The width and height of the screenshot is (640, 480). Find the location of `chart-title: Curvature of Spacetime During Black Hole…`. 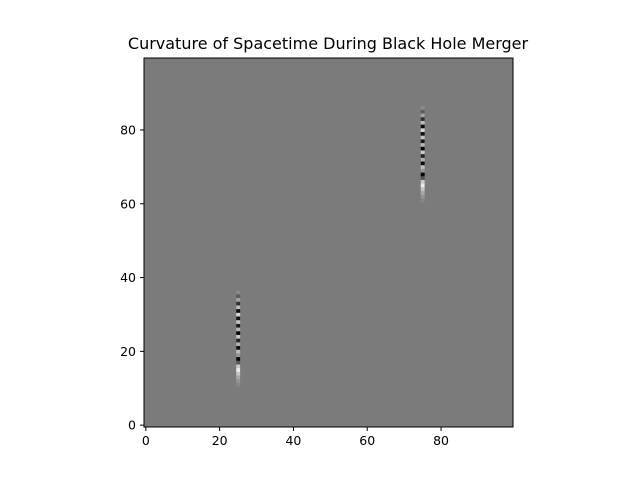

chart-title: Curvature of Spacetime During Black Hole… is located at coordinates (328, 43).